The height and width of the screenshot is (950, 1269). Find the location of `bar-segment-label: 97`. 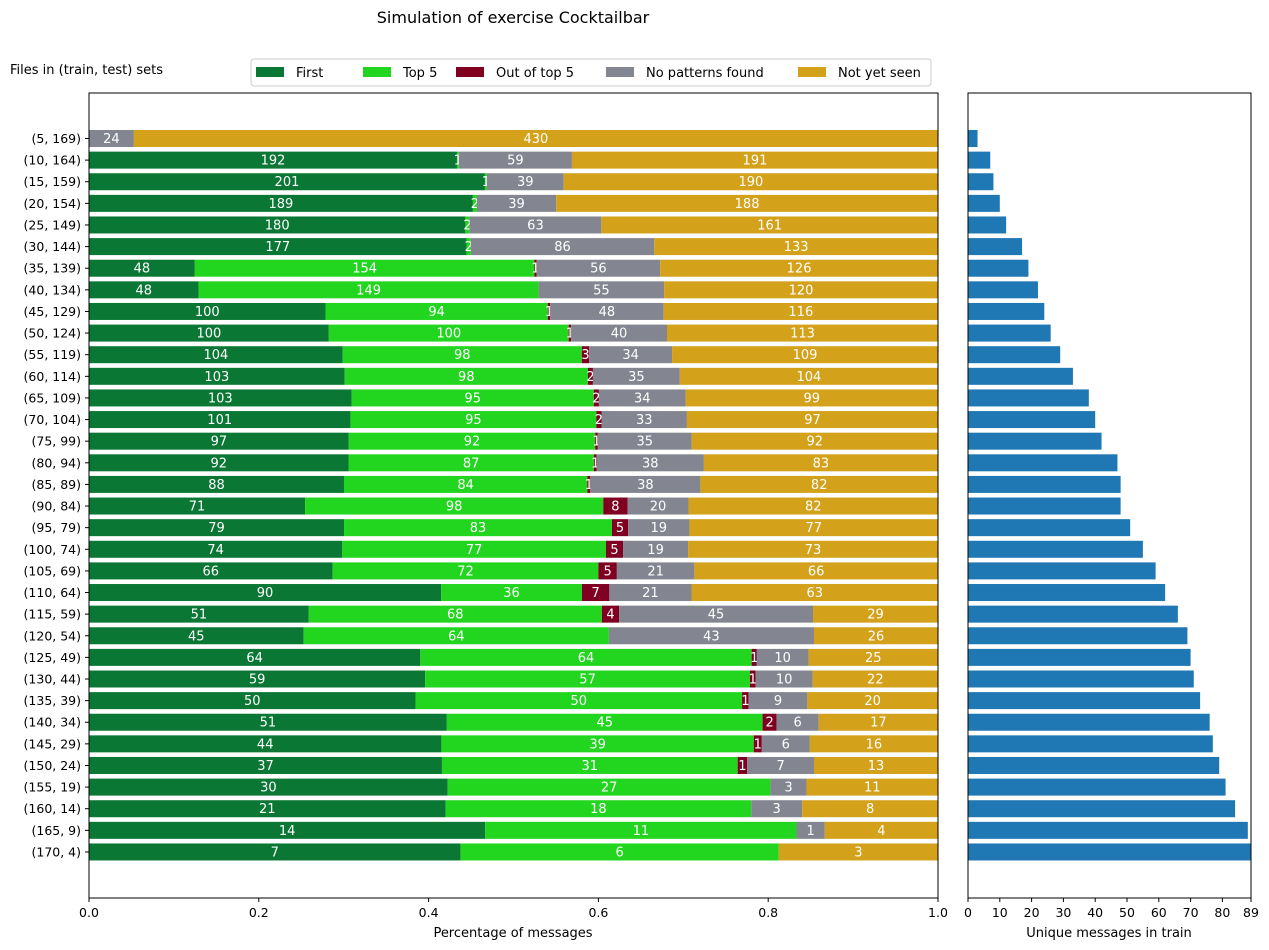

bar-segment-label: 97 is located at coordinates (219, 442).